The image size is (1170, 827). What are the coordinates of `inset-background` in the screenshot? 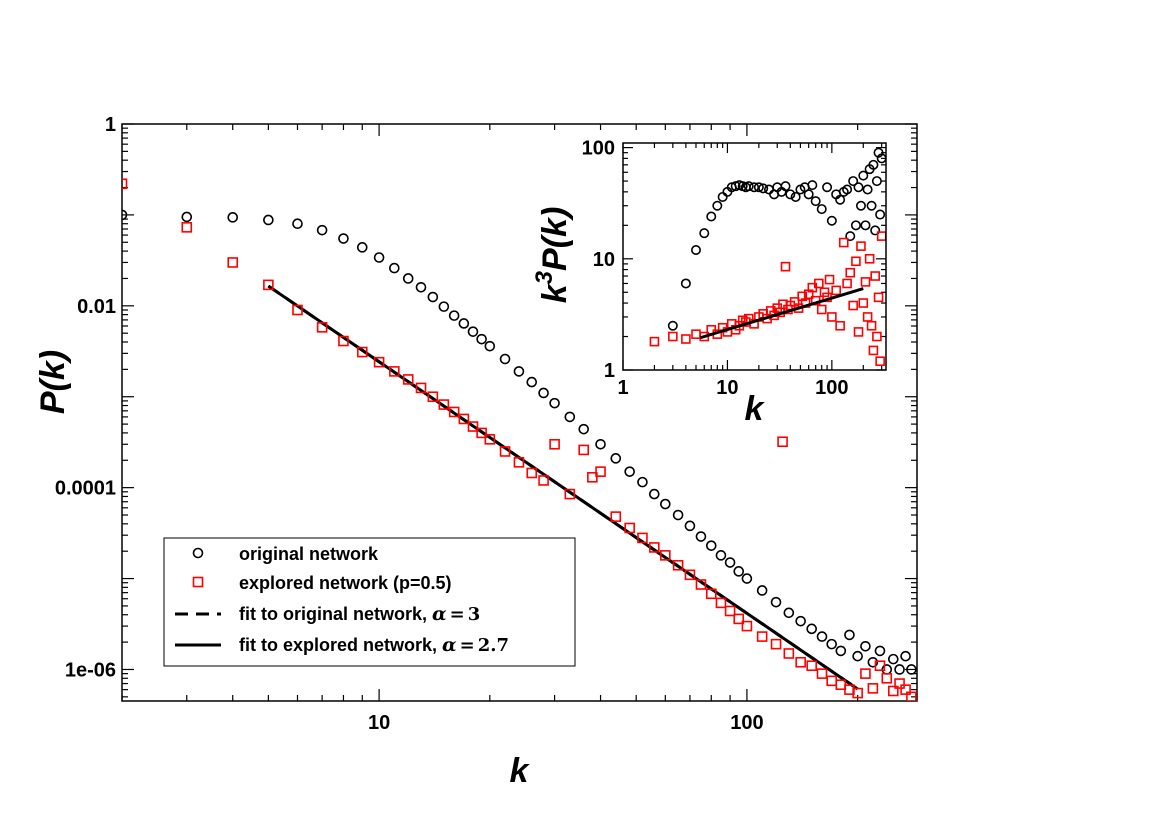 It's located at (754, 256).